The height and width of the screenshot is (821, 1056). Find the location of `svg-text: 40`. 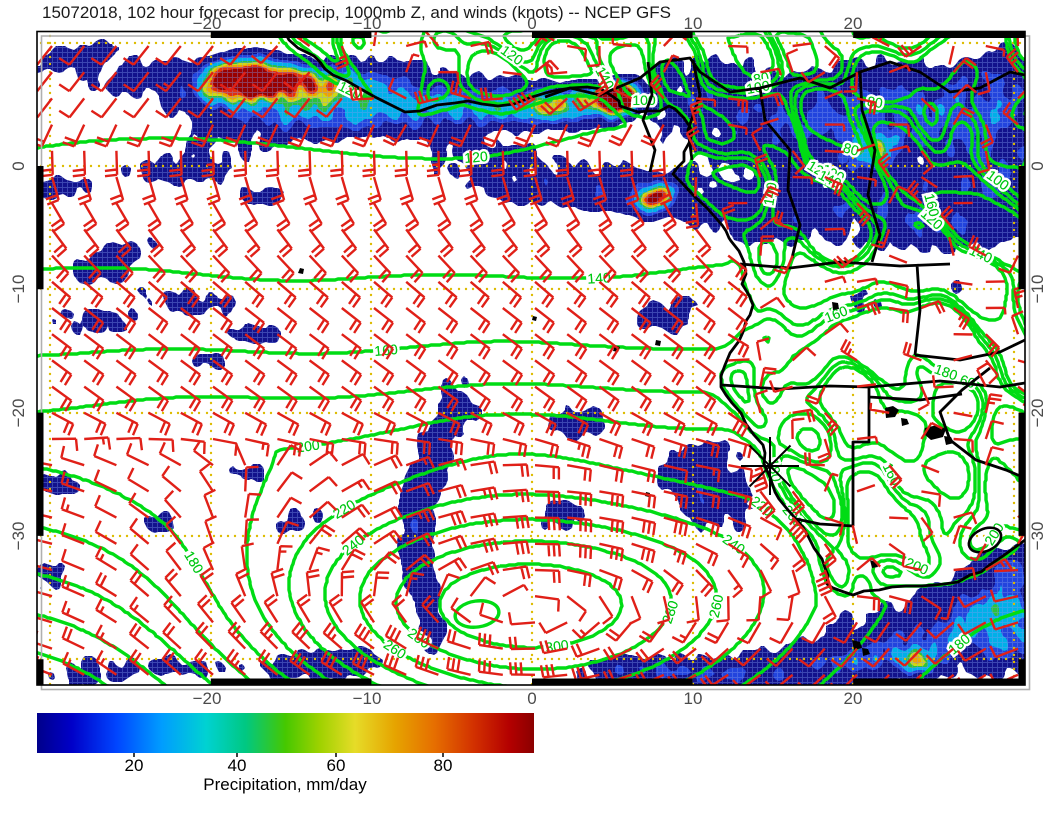

svg-text: 40 is located at coordinates (237, 765).